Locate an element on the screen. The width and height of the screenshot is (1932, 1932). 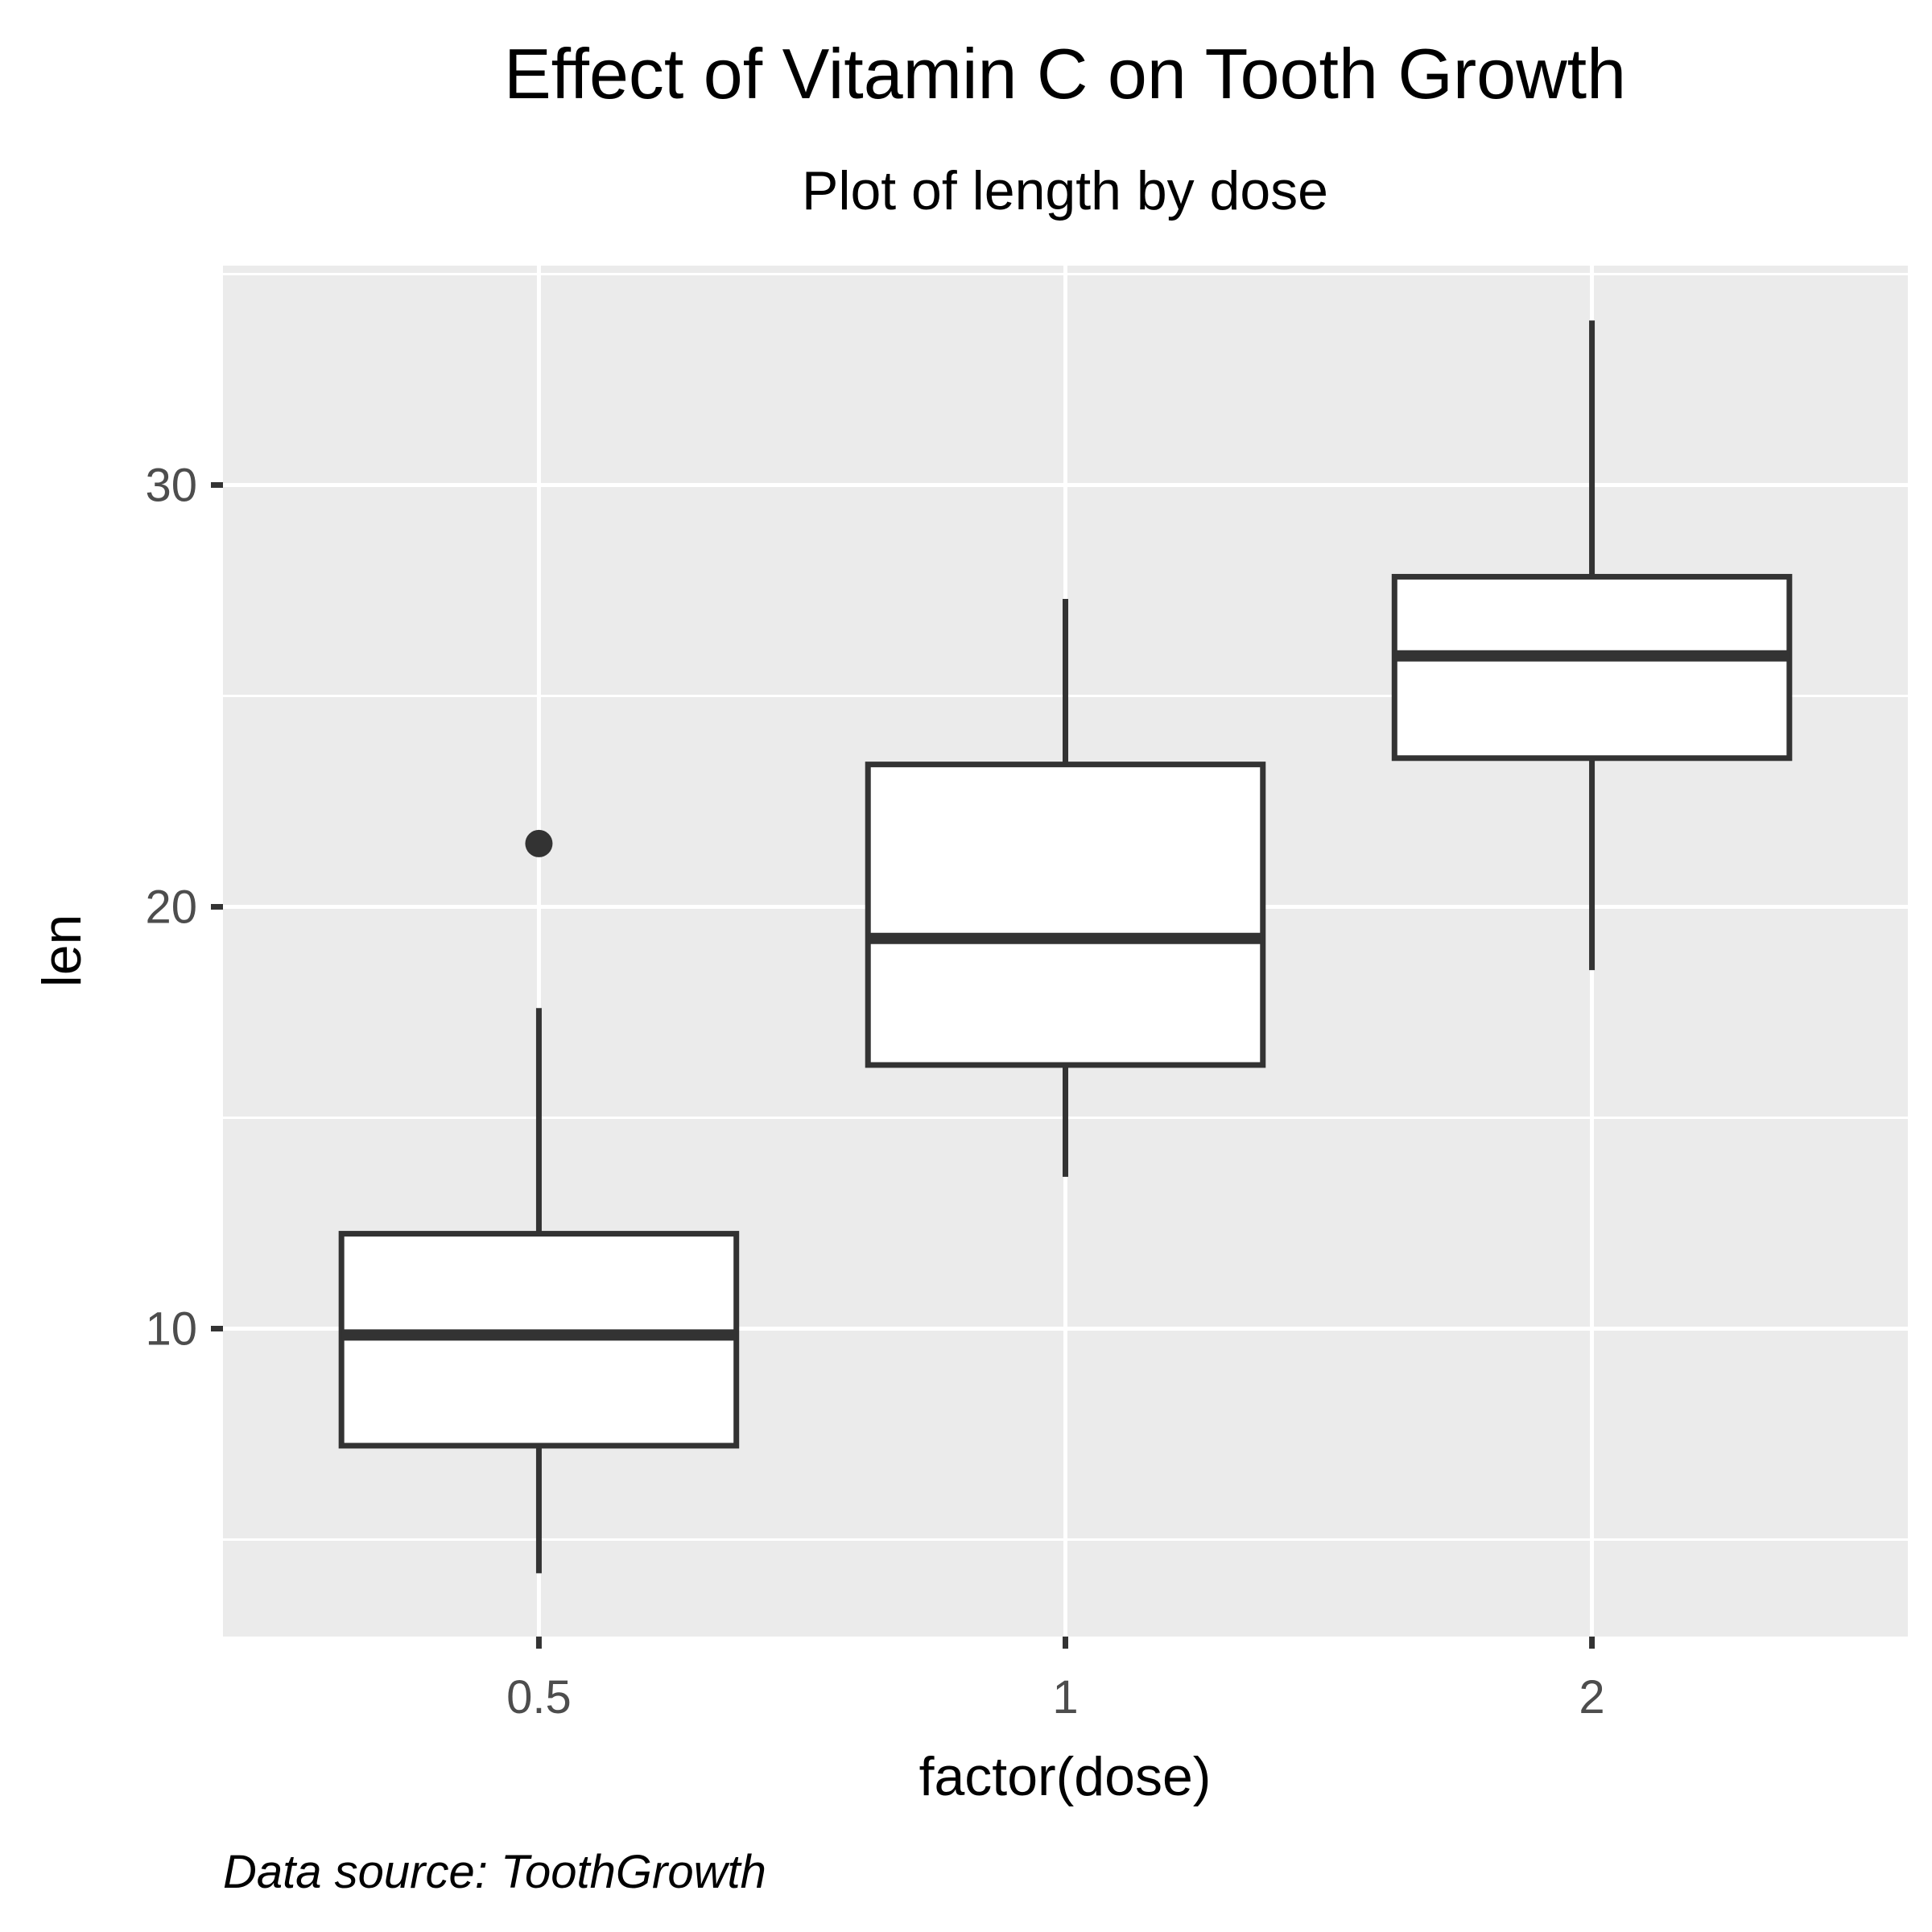
box-0.5 is located at coordinates (539, 1201).